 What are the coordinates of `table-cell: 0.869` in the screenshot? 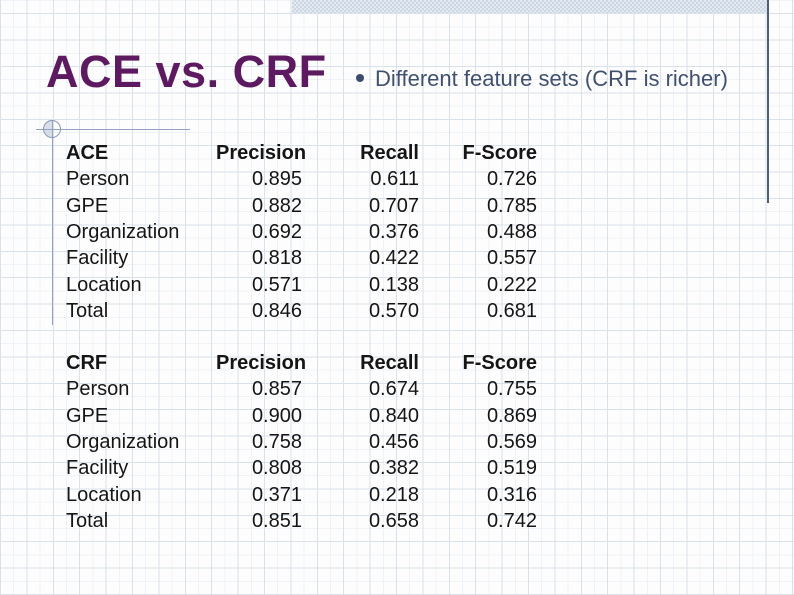 It's located at (511, 415).